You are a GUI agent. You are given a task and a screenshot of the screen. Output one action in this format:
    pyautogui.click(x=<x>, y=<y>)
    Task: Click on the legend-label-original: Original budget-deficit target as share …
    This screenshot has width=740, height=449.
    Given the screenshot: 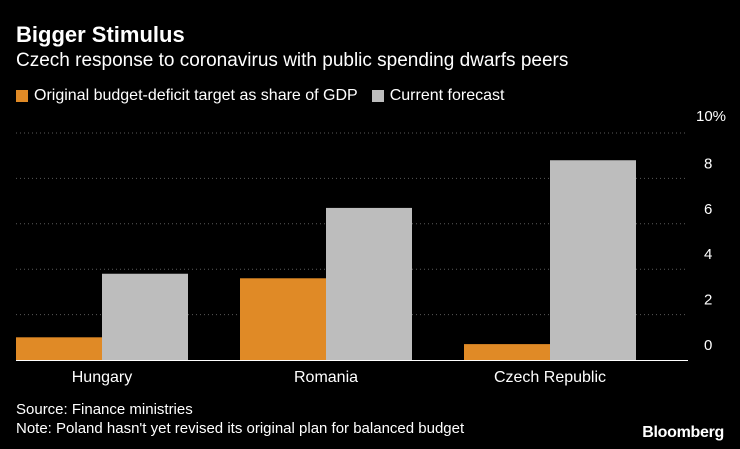 What is the action you would take?
    pyautogui.click(x=196, y=95)
    